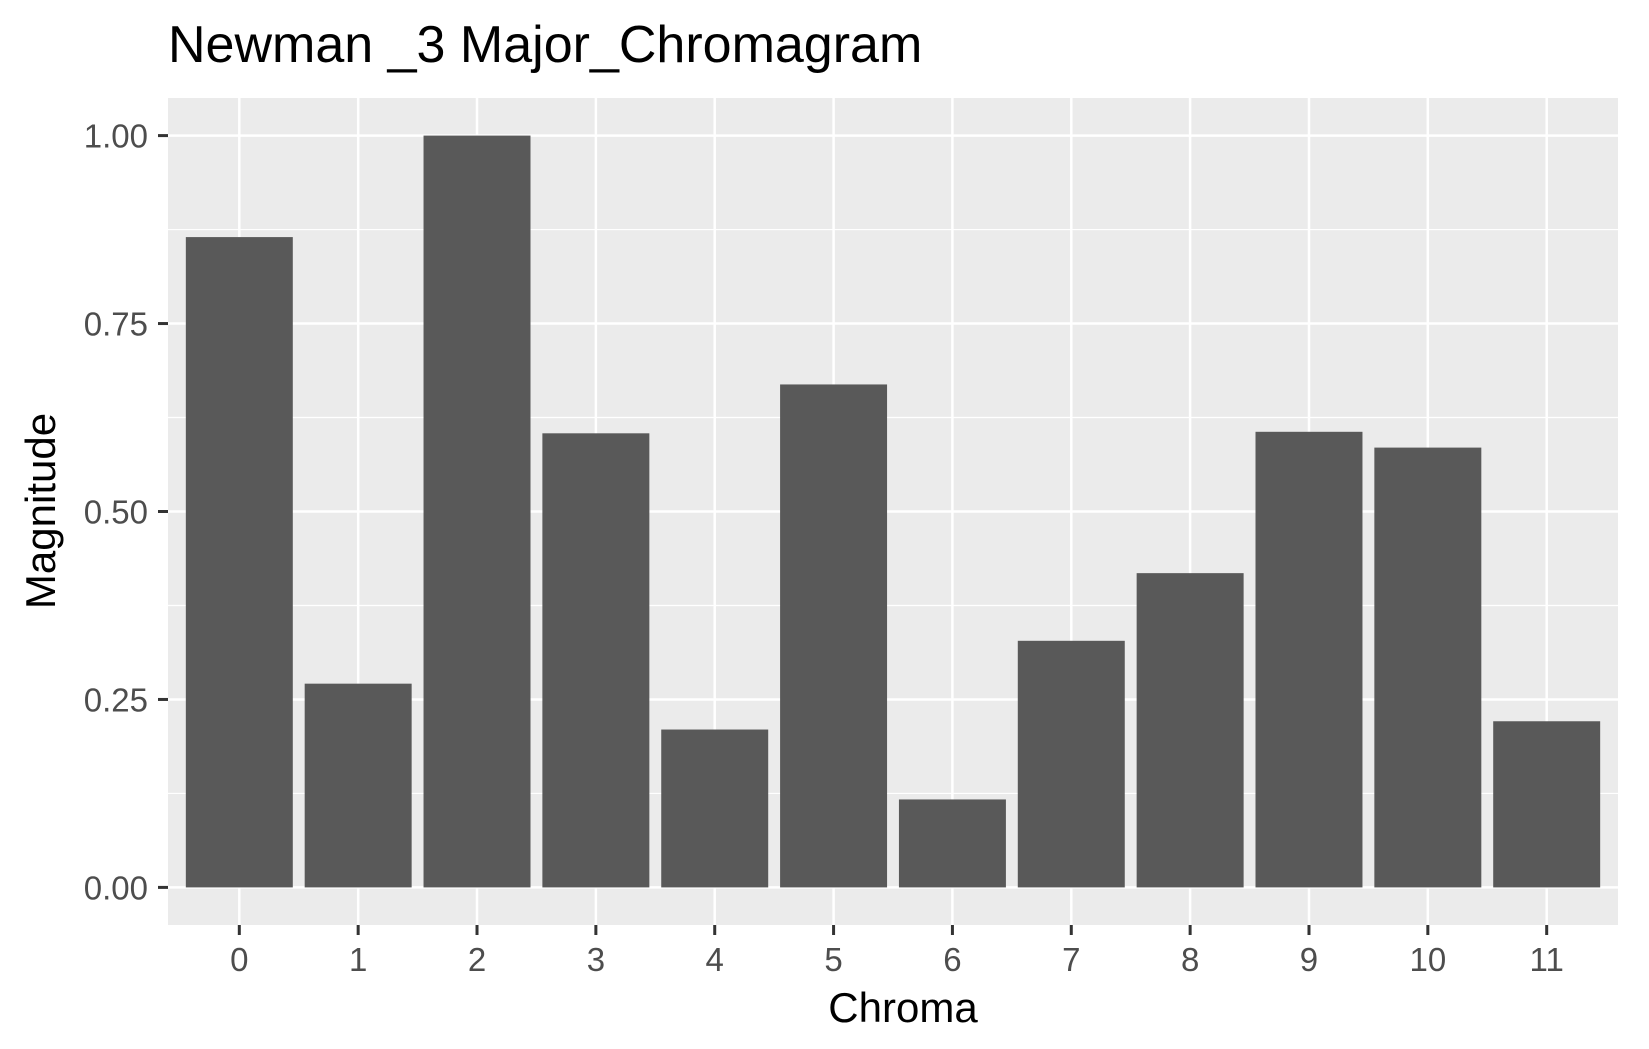  What do you see at coordinates (545, 45) in the screenshot?
I see `chart-title: Newman _3 Major_Chromagram` at bounding box center [545, 45].